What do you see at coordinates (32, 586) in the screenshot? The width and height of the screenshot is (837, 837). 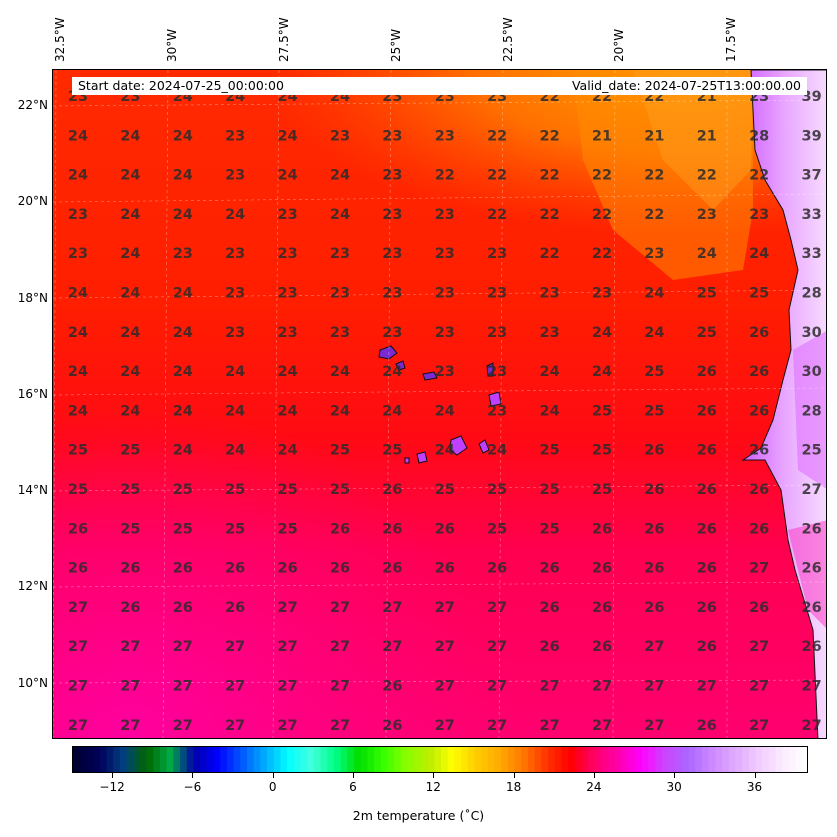 I see `latitude-label: 12°N` at bounding box center [32, 586].